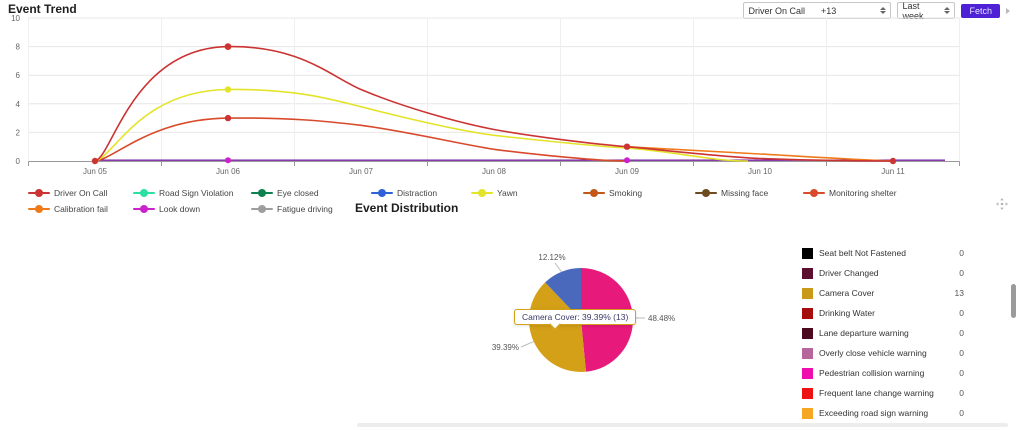  What do you see at coordinates (893, 171) in the screenshot?
I see `svg-text: Jun 11` at bounding box center [893, 171].